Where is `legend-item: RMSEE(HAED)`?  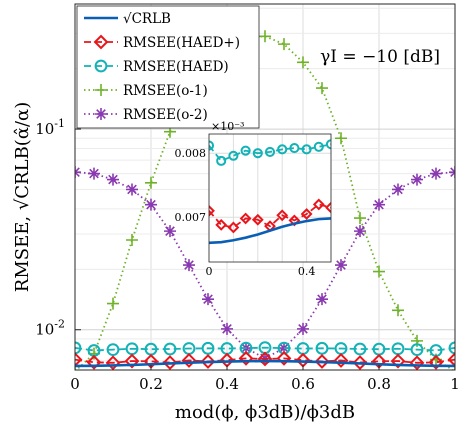 legend-item: RMSEE(HAED) is located at coordinates (156, 67).